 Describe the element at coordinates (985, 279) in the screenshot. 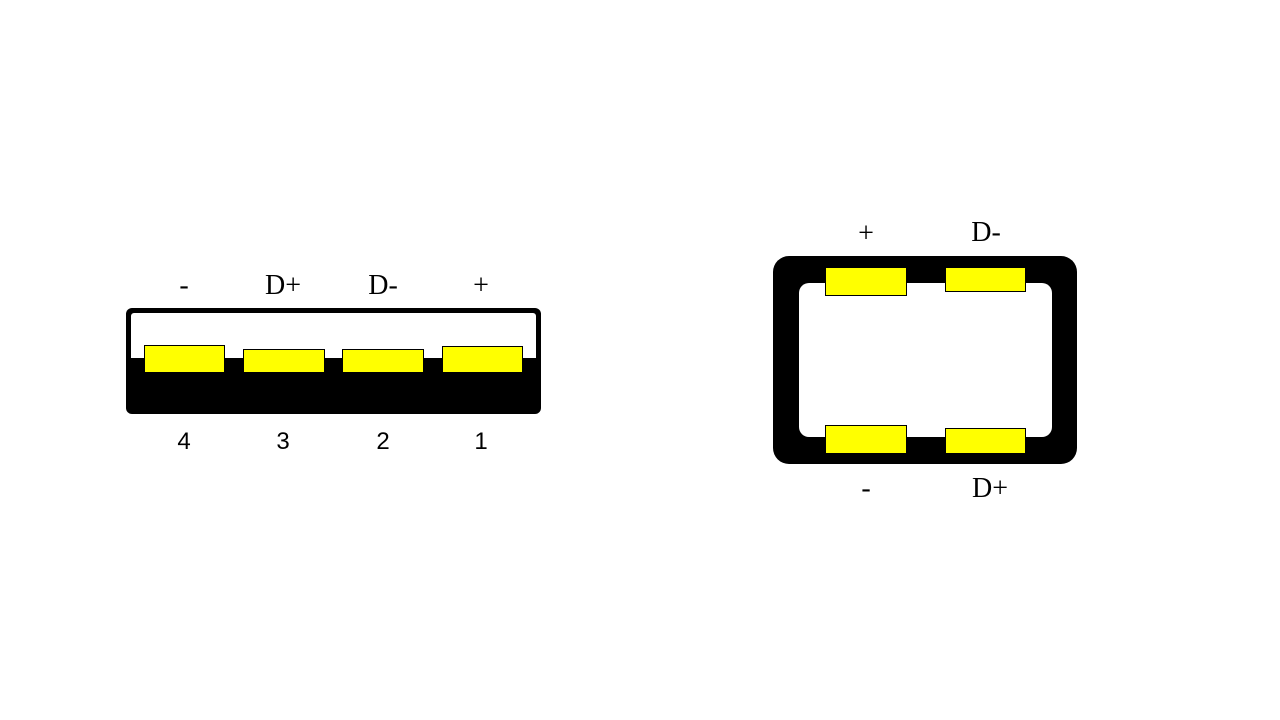

I see `usb-b-pin-dminus` at that location.